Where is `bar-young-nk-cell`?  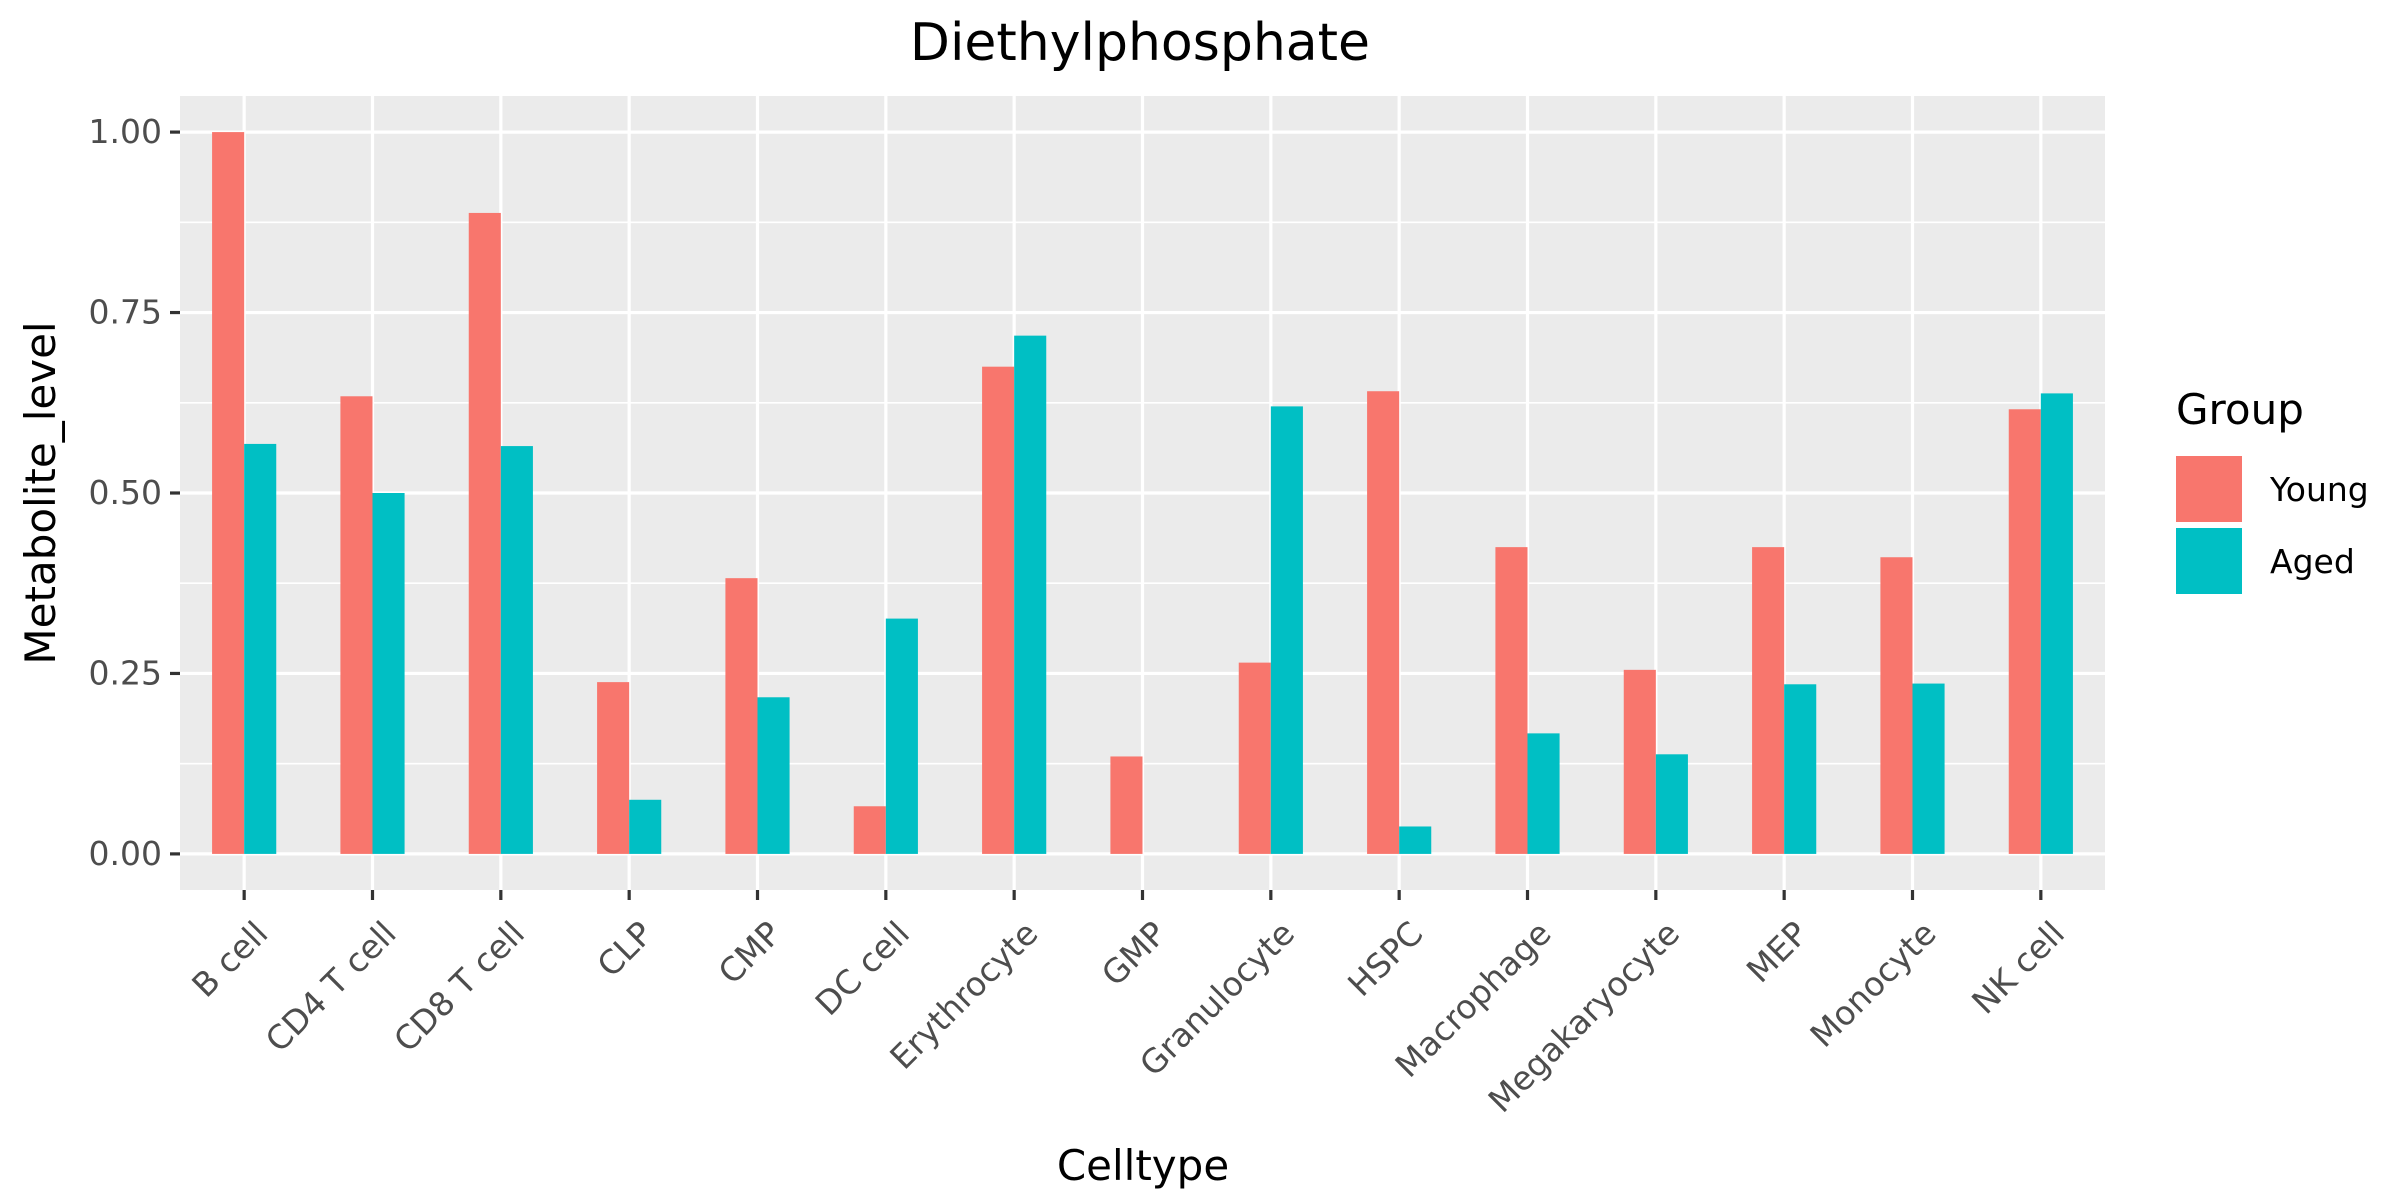 bar-young-nk-cell is located at coordinates (2024, 631).